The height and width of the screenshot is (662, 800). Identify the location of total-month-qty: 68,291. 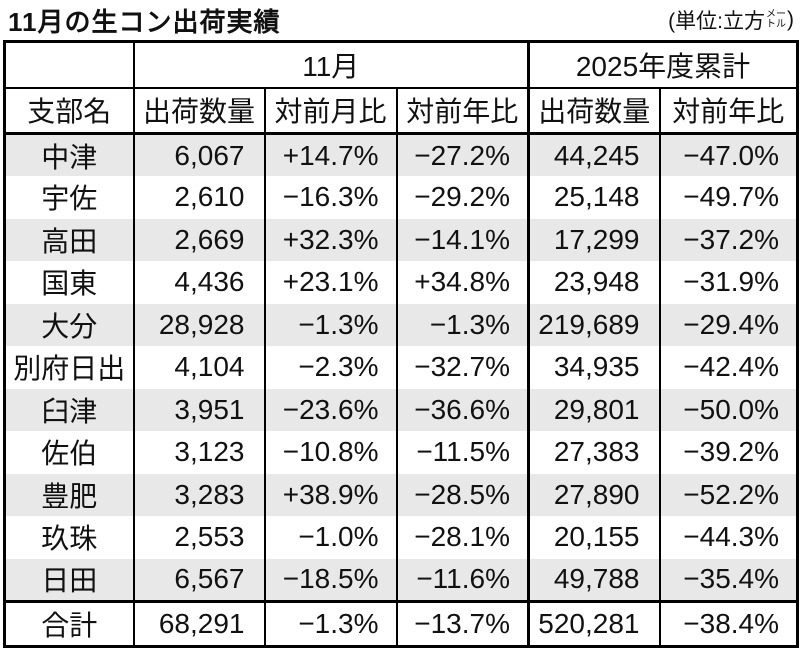
(198, 622).